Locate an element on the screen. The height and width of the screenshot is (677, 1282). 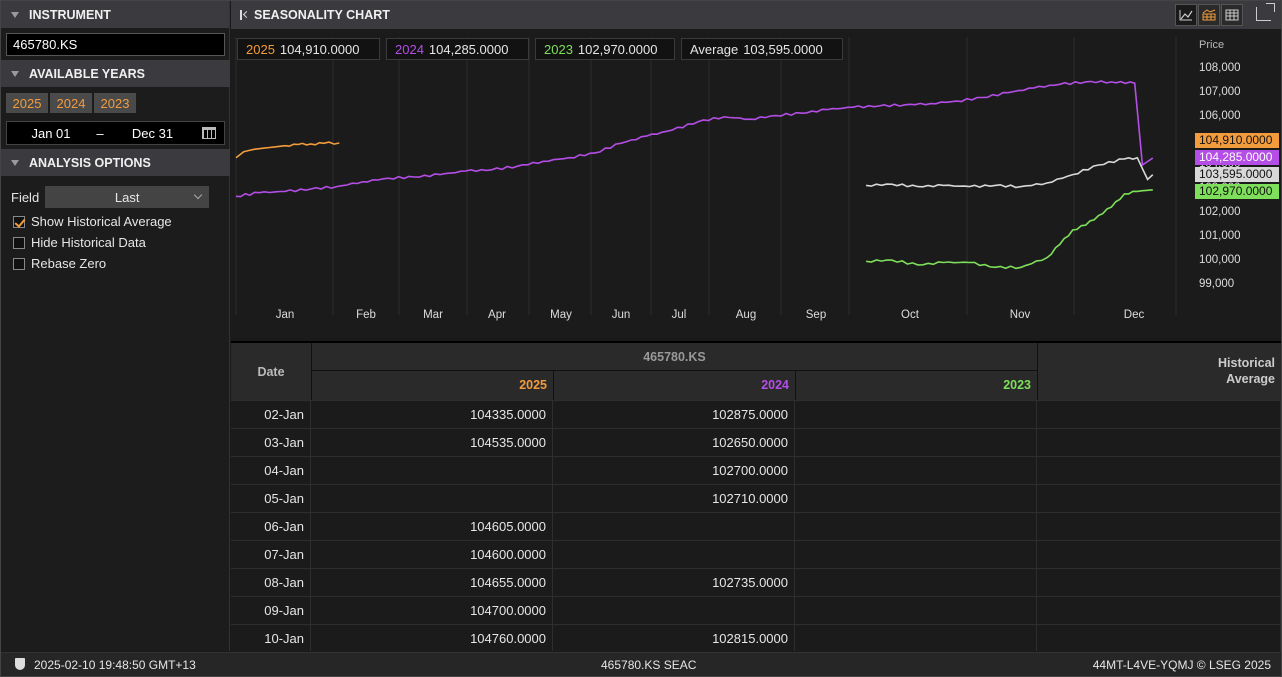
line-chart-icon is located at coordinates (1186, 15).